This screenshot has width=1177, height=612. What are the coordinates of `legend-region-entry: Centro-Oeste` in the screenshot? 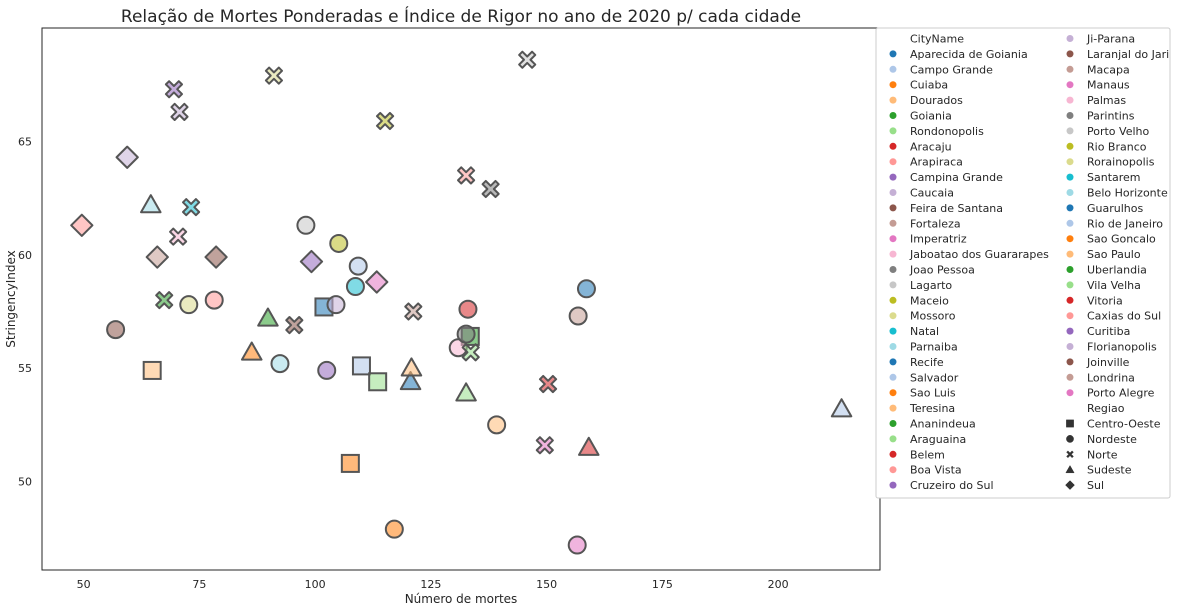 It's located at (1124, 424).